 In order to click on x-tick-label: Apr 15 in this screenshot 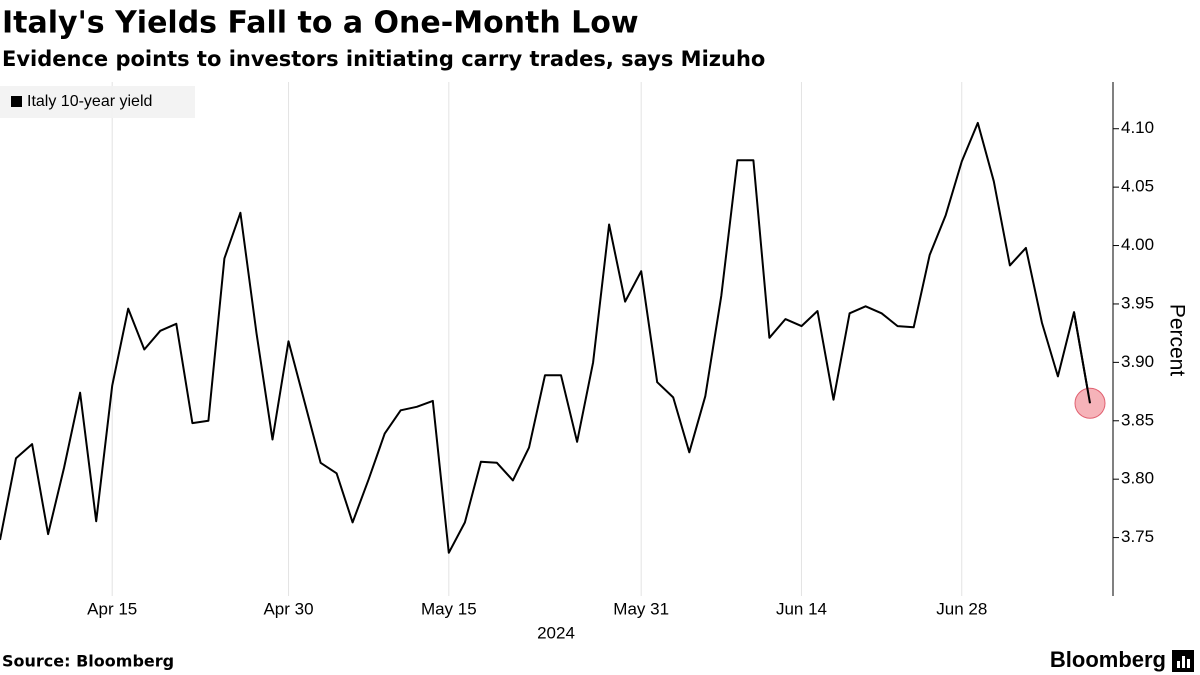, I will do `click(112, 608)`.